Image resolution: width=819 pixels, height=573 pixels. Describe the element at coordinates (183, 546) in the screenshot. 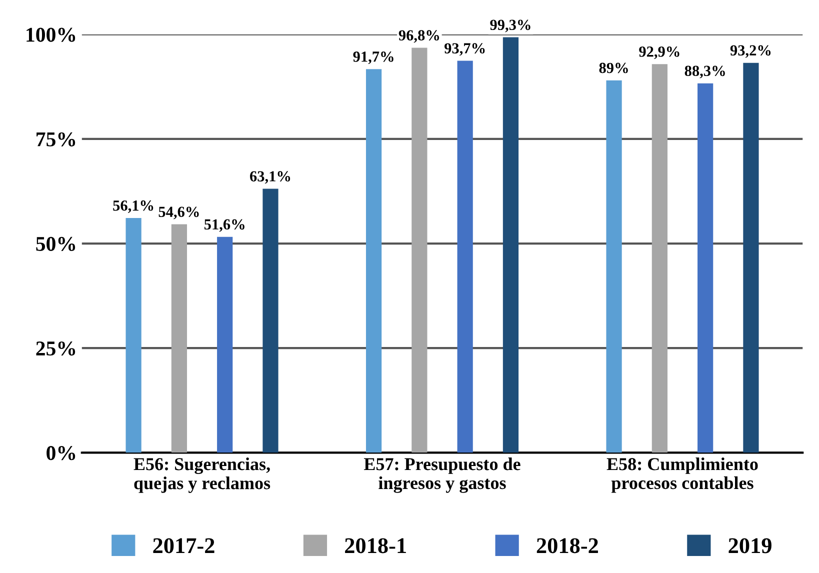

I see `legend-label: 2017-2` at that location.